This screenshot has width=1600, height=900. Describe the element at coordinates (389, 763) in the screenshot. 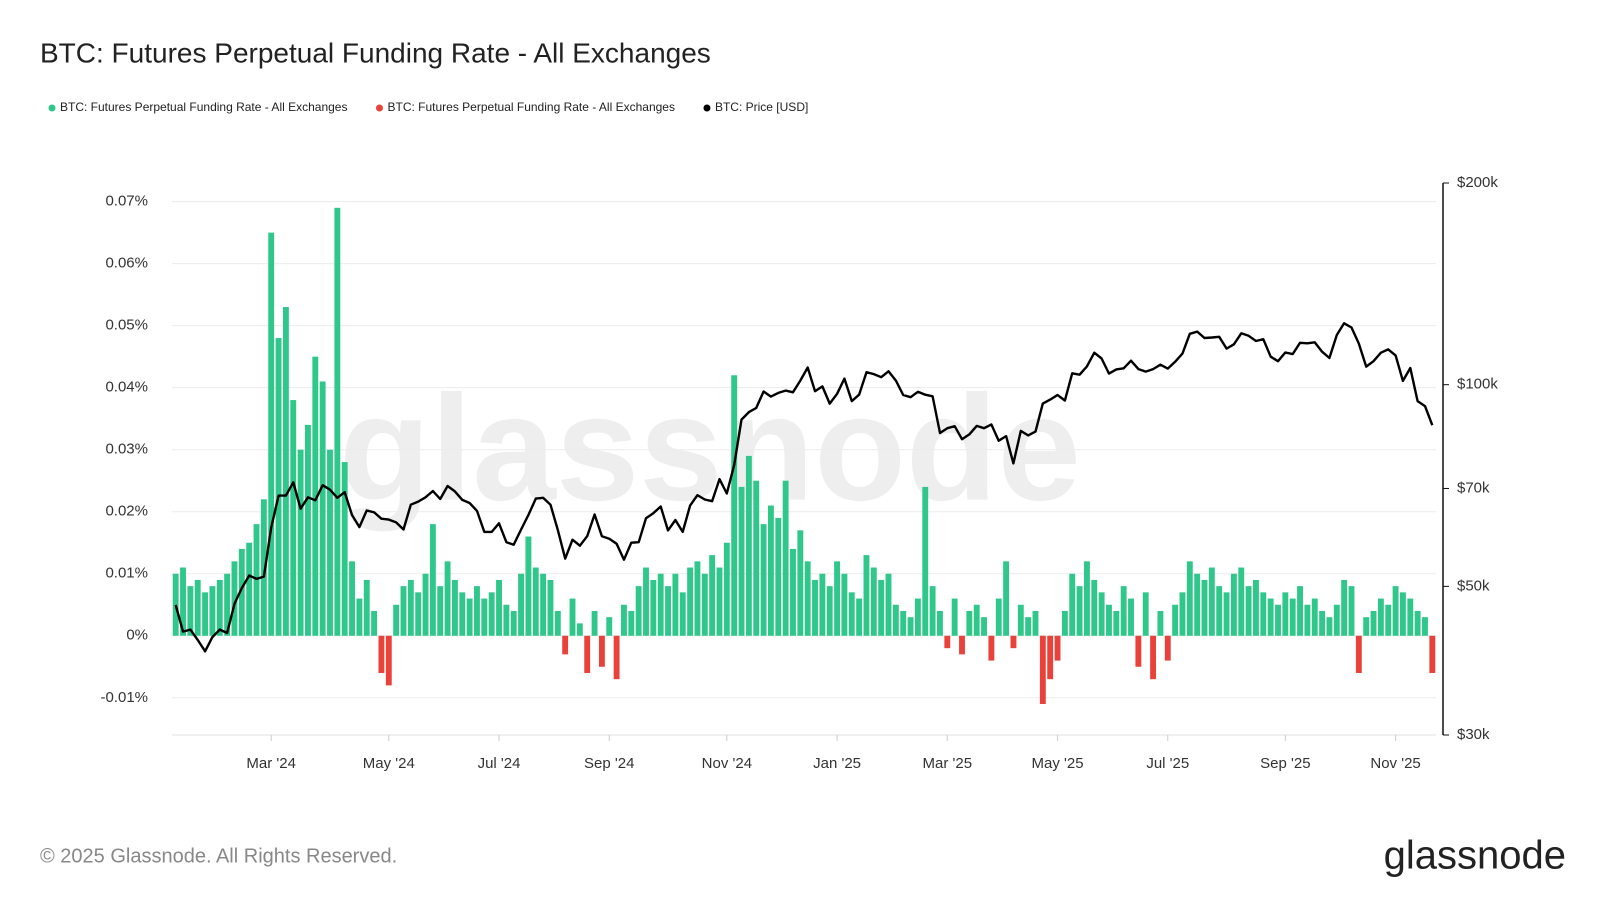

I see `x-tick-label: May '24` at that location.